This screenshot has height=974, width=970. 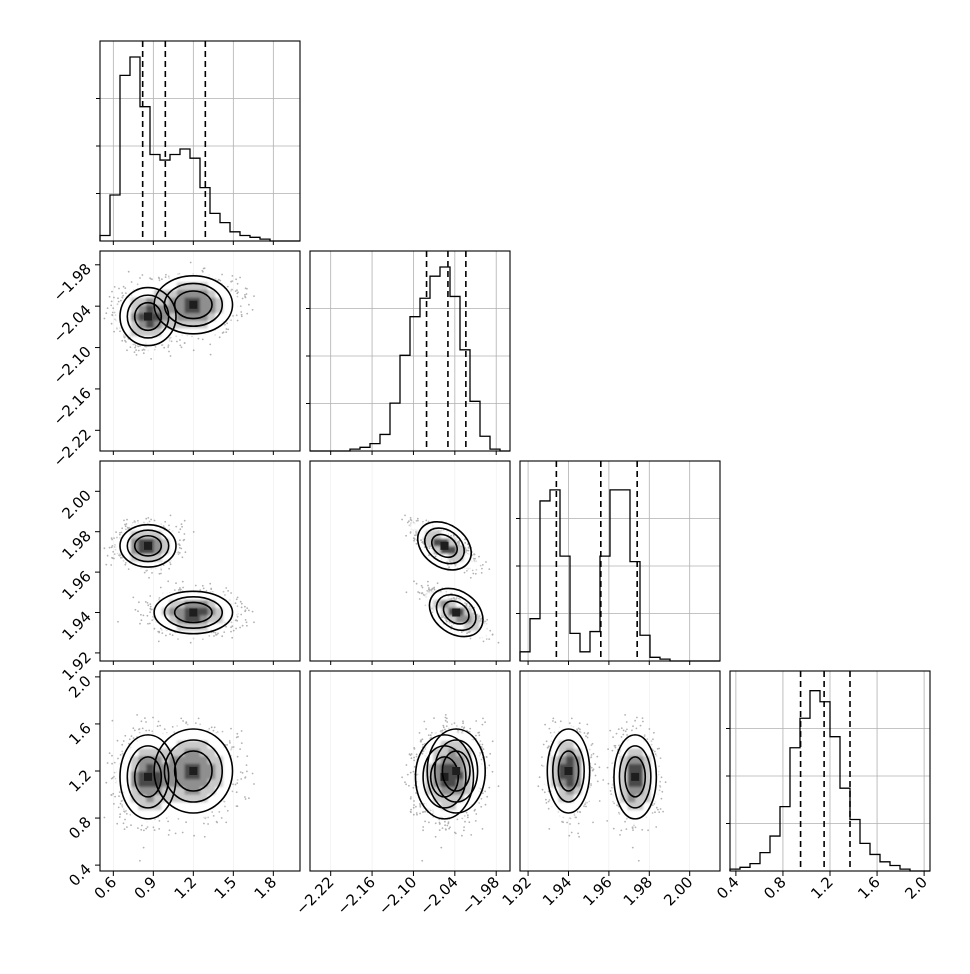 What do you see at coordinates (72, 282) in the screenshot?
I see `y-tick-label: −1.98` at bounding box center [72, 282].